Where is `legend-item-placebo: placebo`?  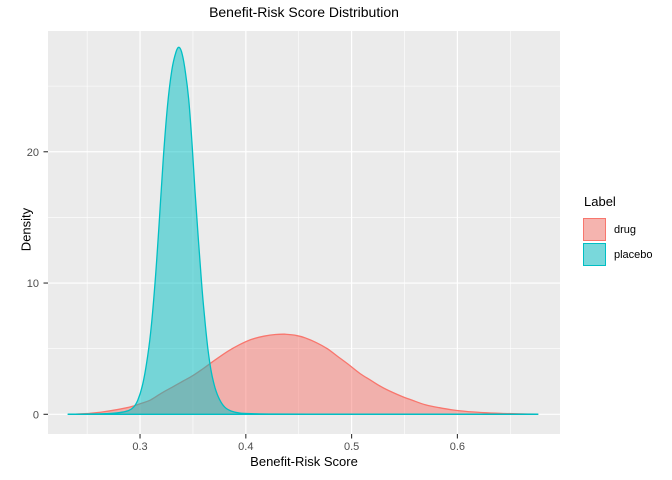
legend-item-placebo: placebo is located at coordinates (618, 254).